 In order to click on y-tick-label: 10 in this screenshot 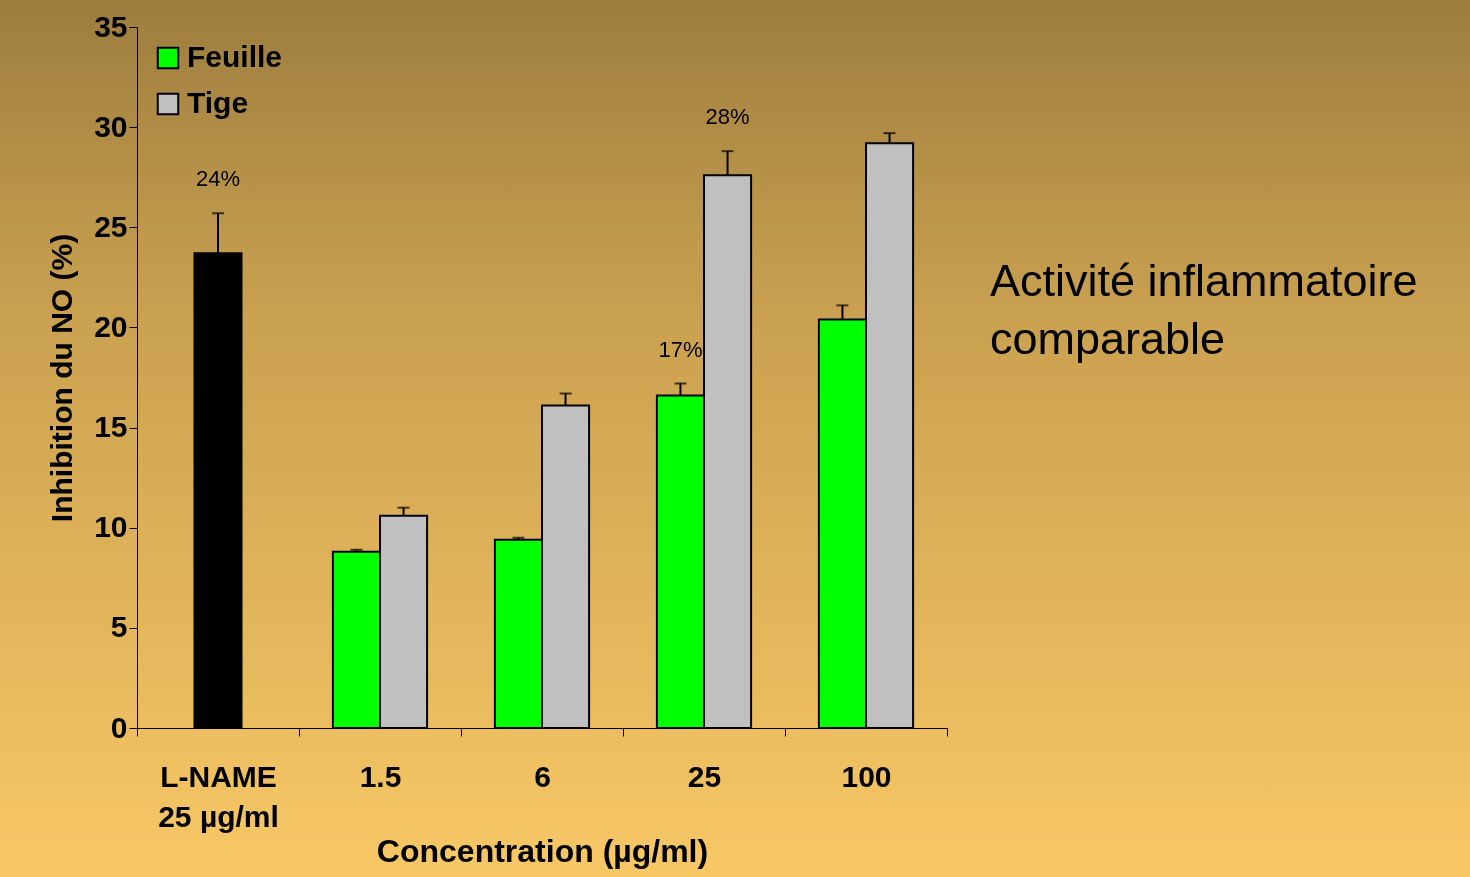, I will do `click(111, 527)`.